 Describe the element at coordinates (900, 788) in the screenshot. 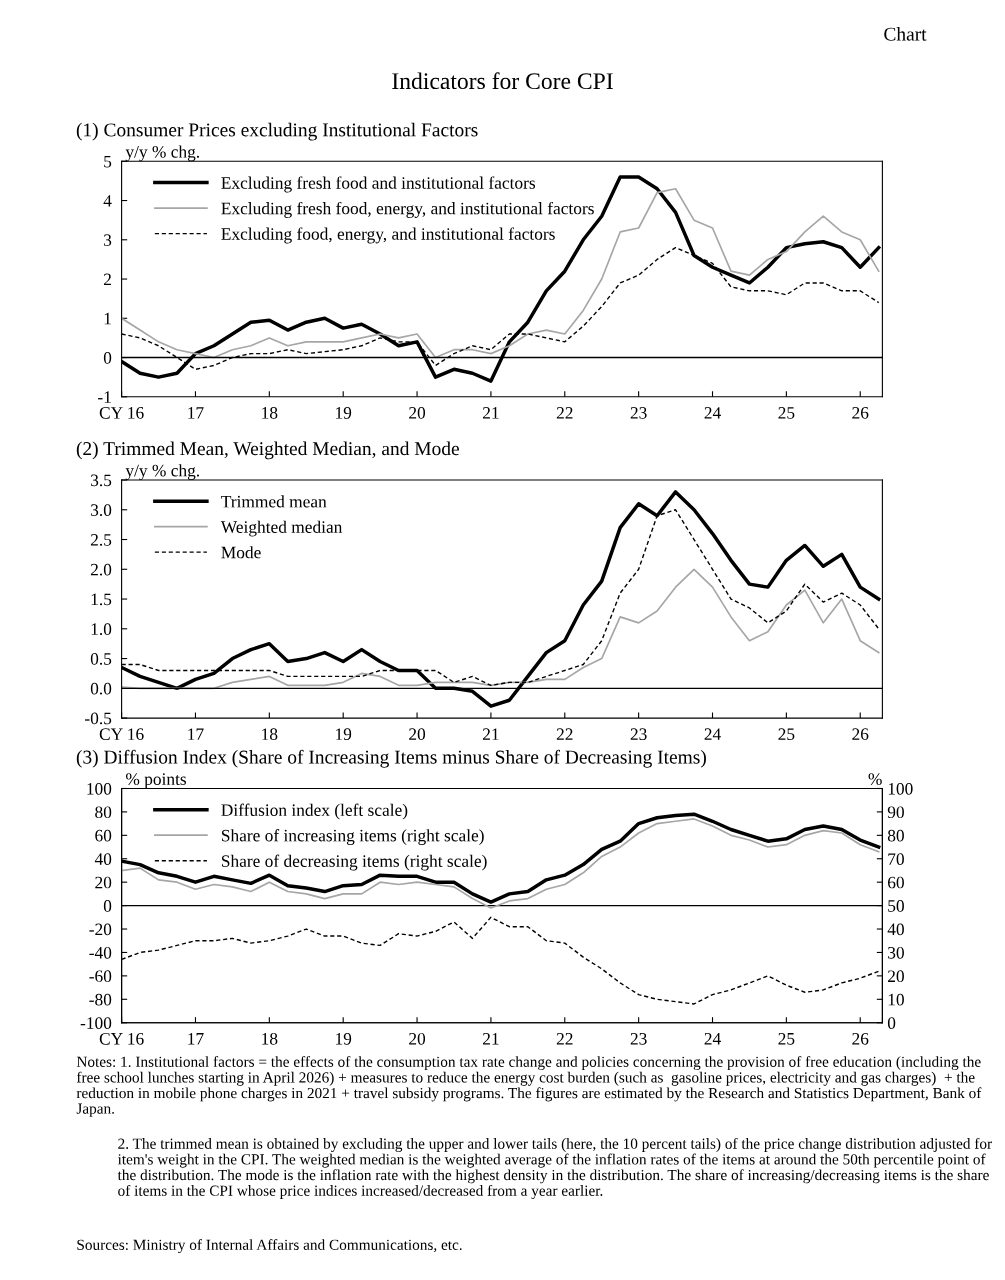

I see `y2-tick-label: 100` at that location.